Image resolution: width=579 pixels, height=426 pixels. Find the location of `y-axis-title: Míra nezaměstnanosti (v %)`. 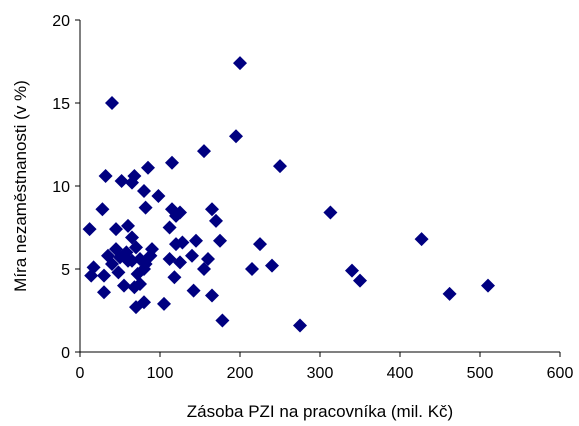

y-axis-title: Míra nezaměstnanosti (v %) is located at coordinates (20, 186).